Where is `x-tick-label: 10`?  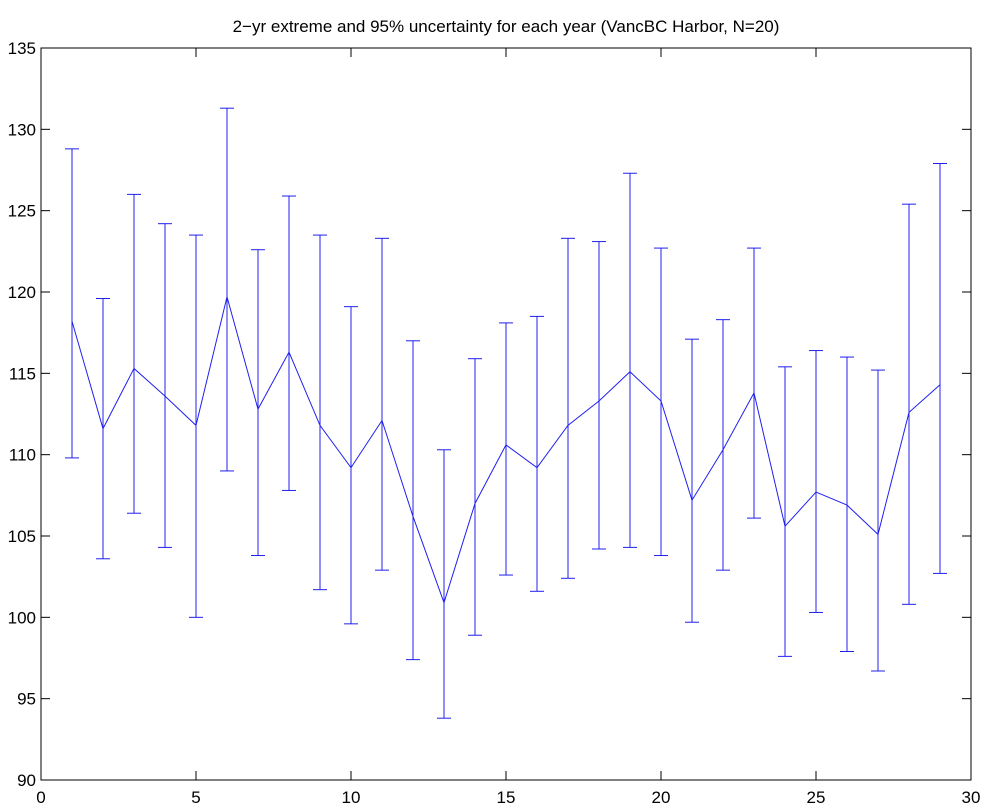
x-tick-label: 10 is located at coordinates (351, 797).